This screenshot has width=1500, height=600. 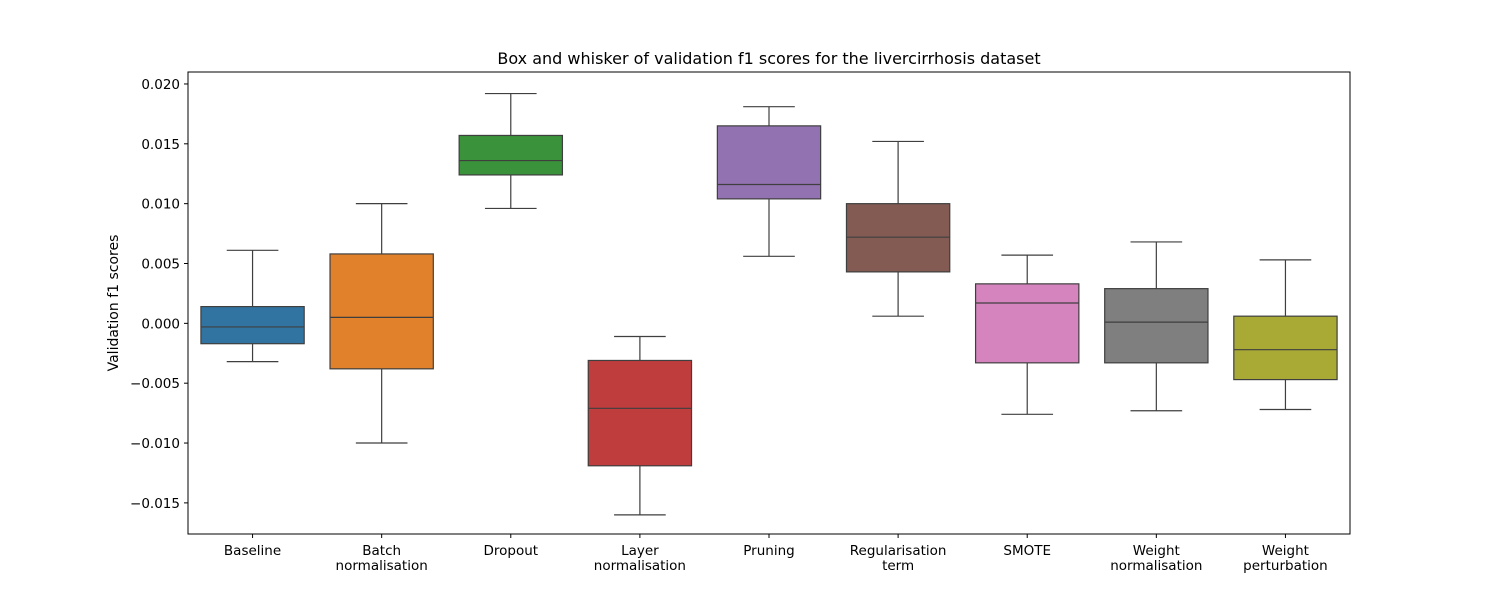 What do you see at coordinates (155, 384) in the screenshot?
I see `y-tick-label: −0.005` at bounding box center [155, 384].